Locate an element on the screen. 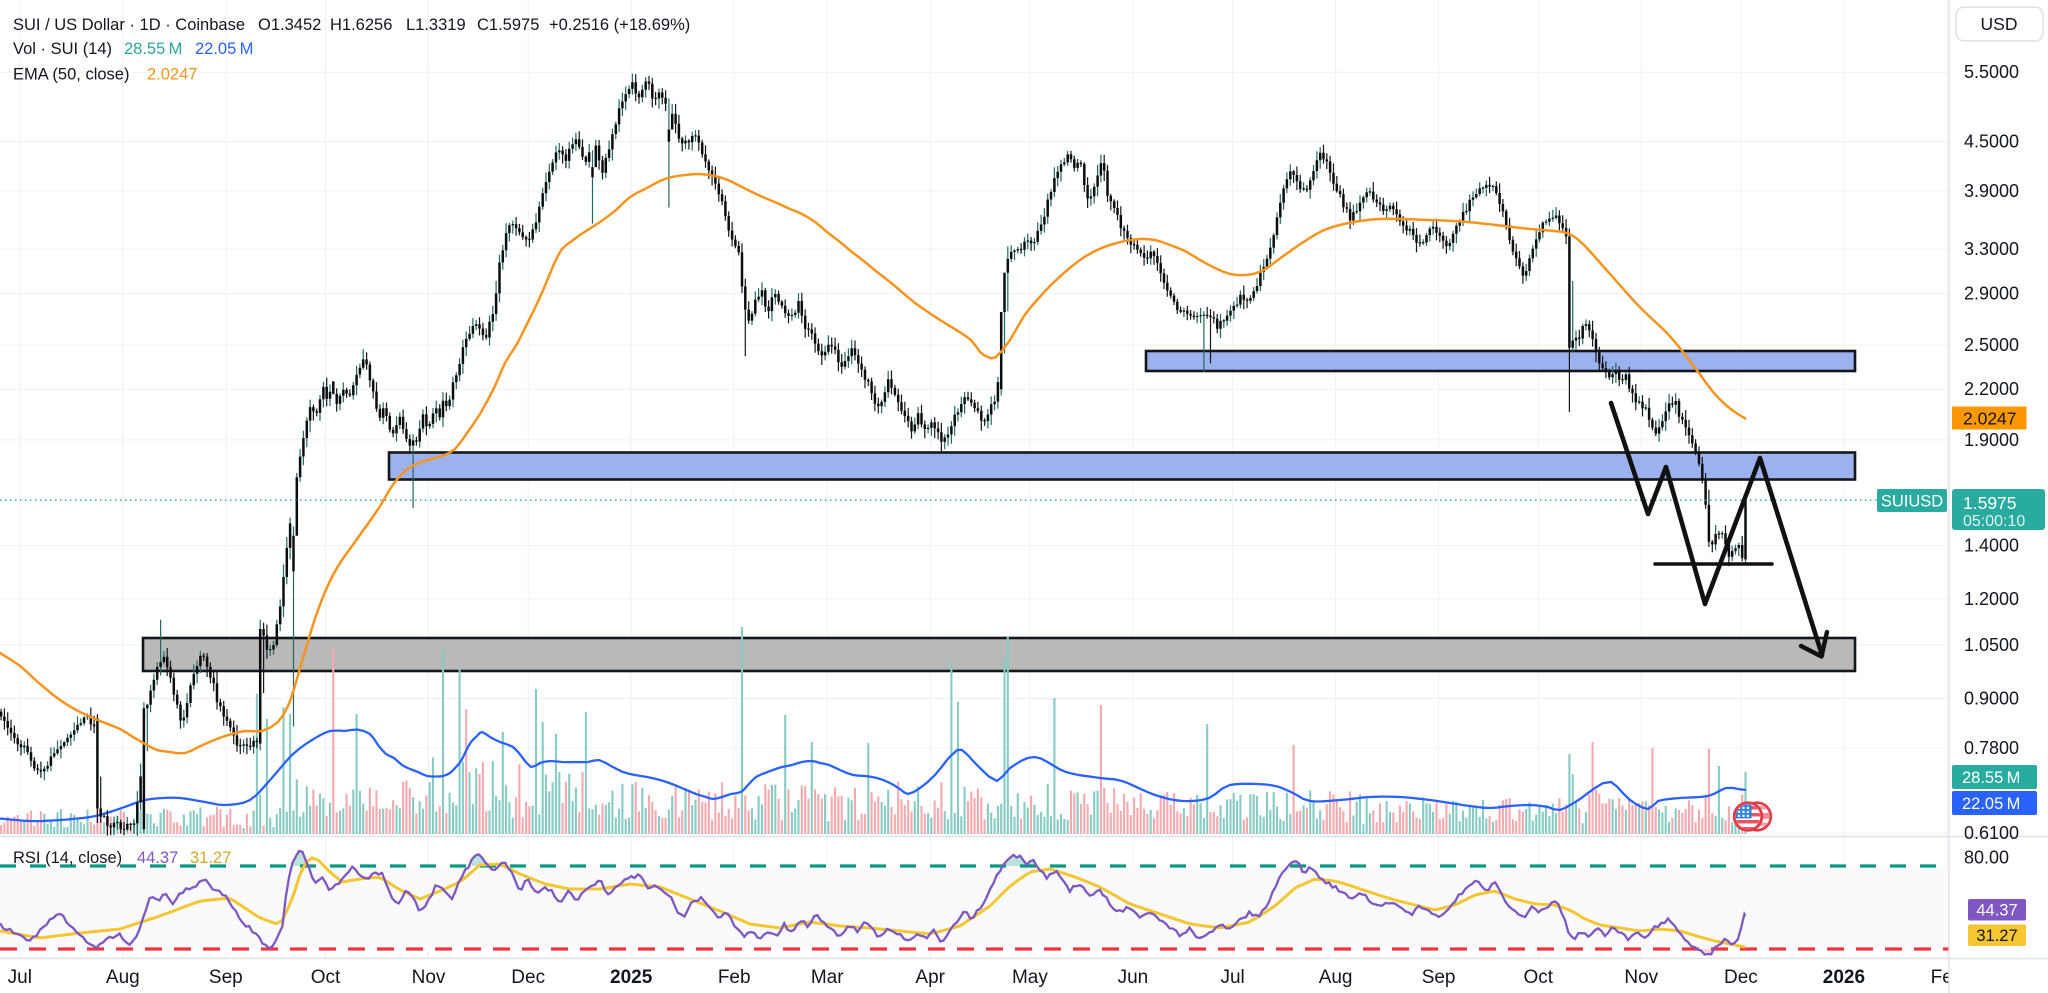 Image resolution: width=2048 pixels, height=993 pixels. svg-text: Mar is located at coordinates (827, 977).